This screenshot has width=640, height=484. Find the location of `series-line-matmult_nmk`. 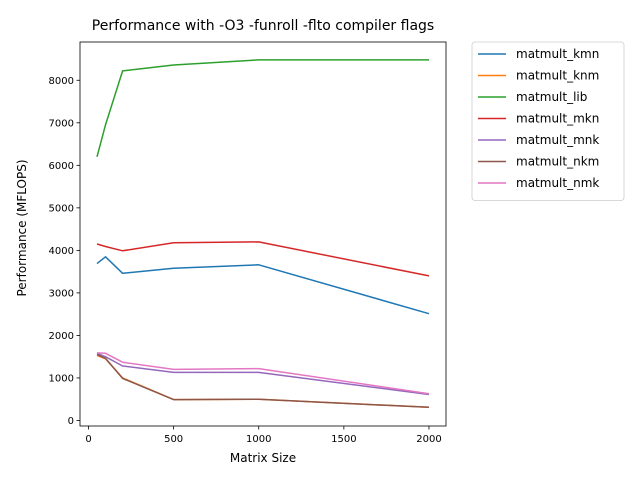

series-line-matmult_nmk is located at coordinates (263, 373).